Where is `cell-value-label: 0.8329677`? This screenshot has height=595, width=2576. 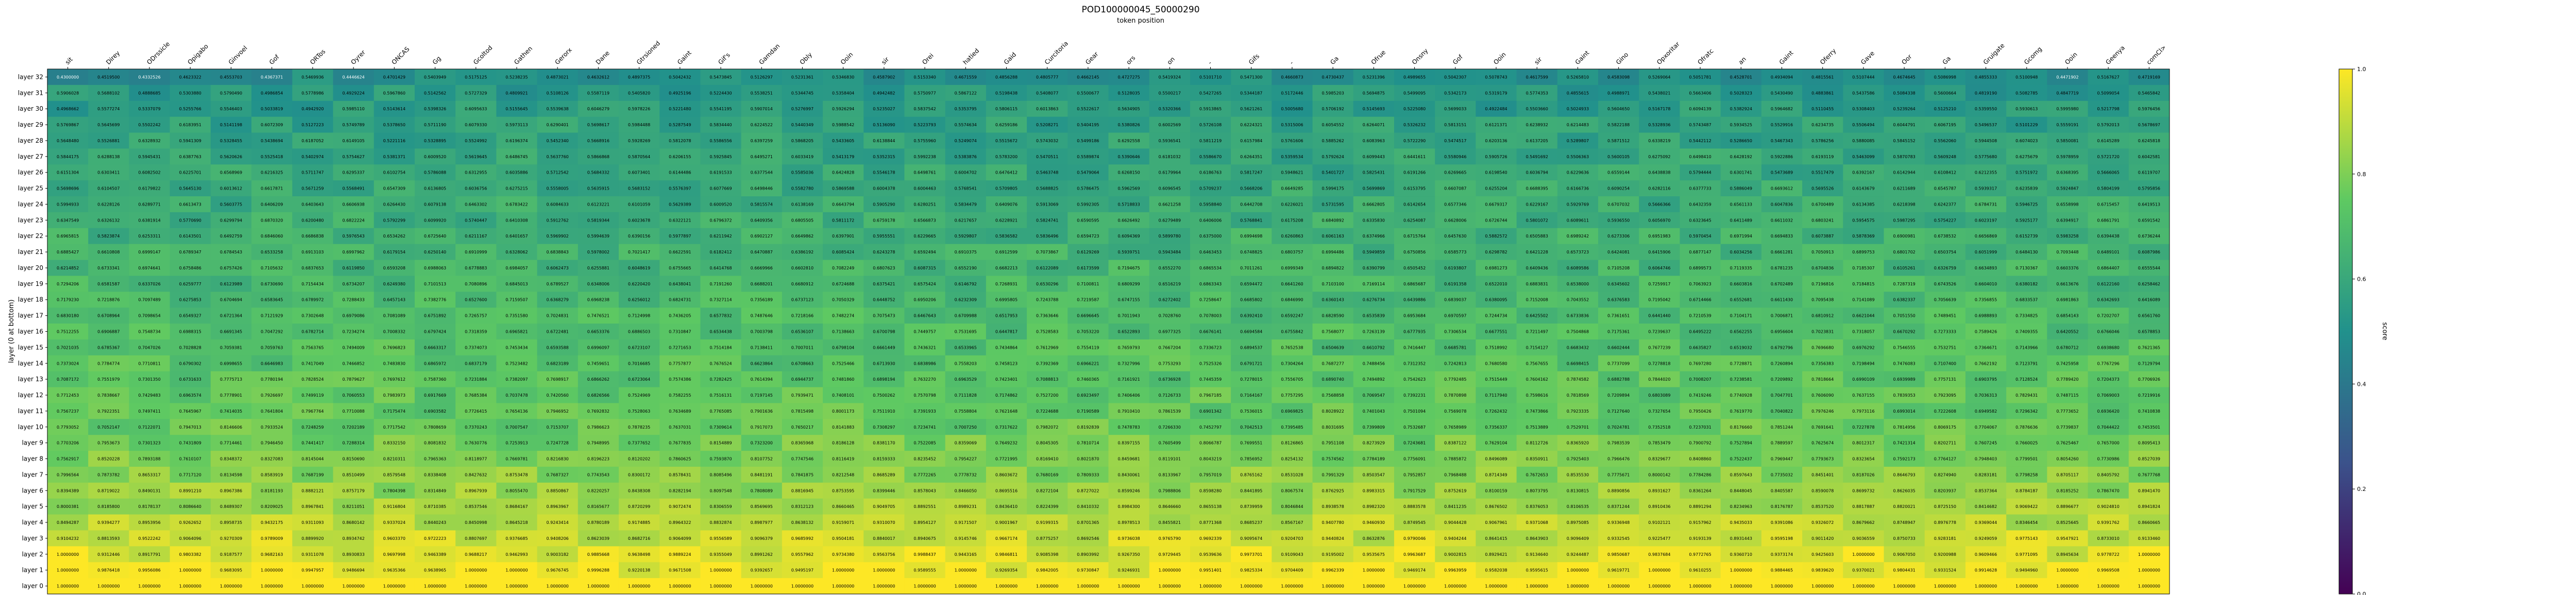
cell-value-label: 0.8329677 is located at coordinates (1659, 459).